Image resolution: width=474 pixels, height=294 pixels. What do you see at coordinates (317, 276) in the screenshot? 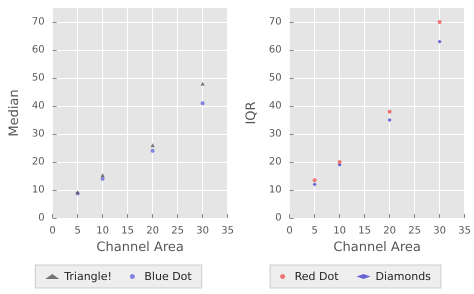
I see `legend-label: Red Dot` at bounding box center [317, 276].